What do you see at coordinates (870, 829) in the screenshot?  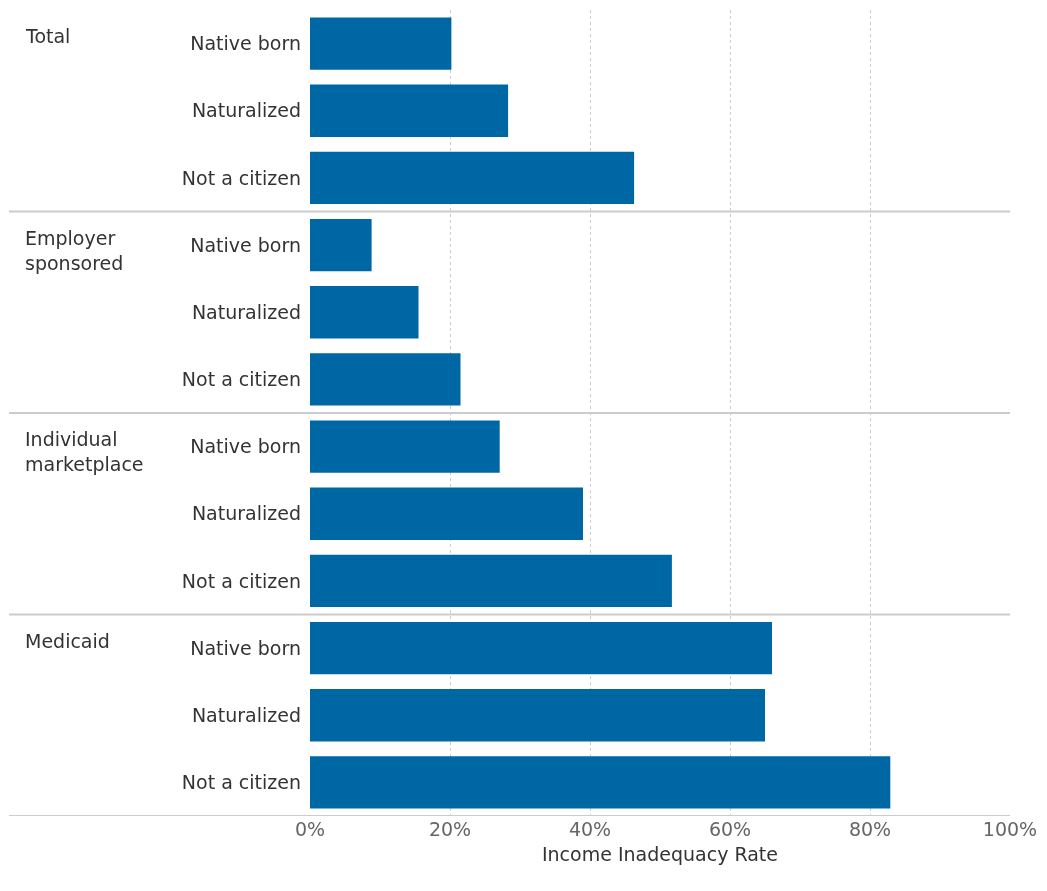 I see `x-tick-label: 80%` at bounding box center [870, 829].